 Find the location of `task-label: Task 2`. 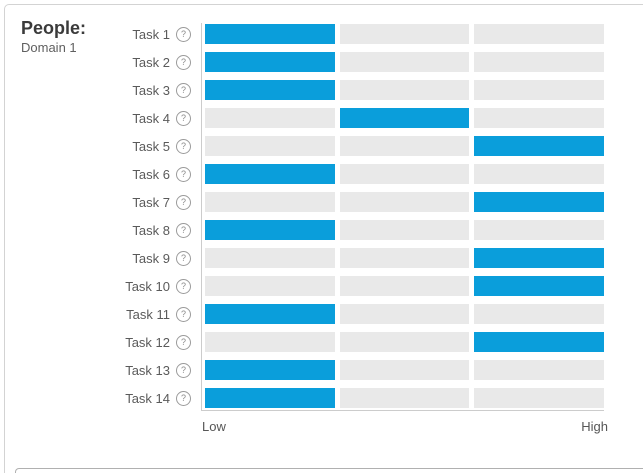

task-label: Task 2 is located at coordinates (151, 62).